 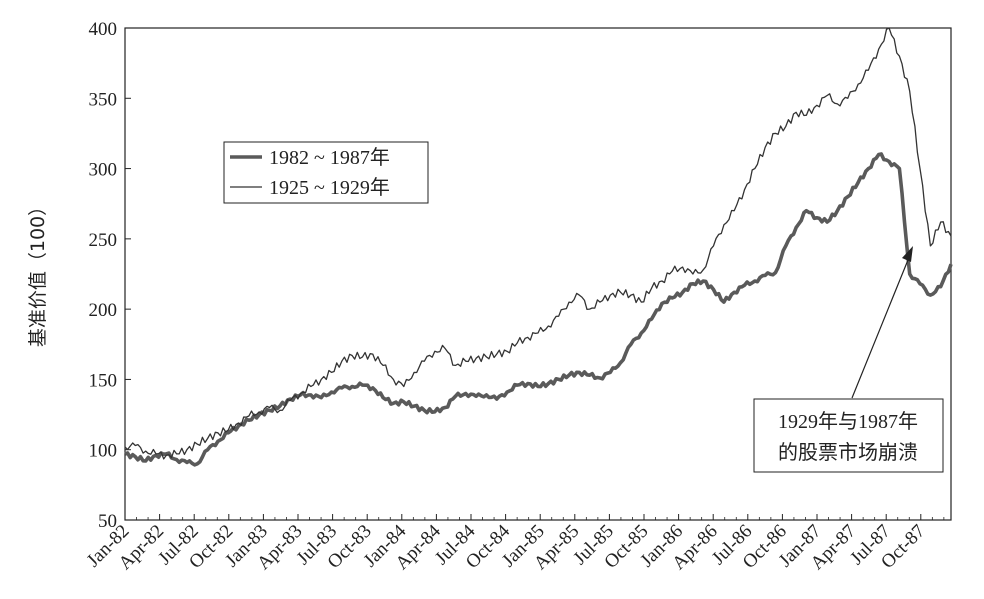 I want to click on annotation-line-2: 的股票市场崩溃, so click(x=848, y=452).